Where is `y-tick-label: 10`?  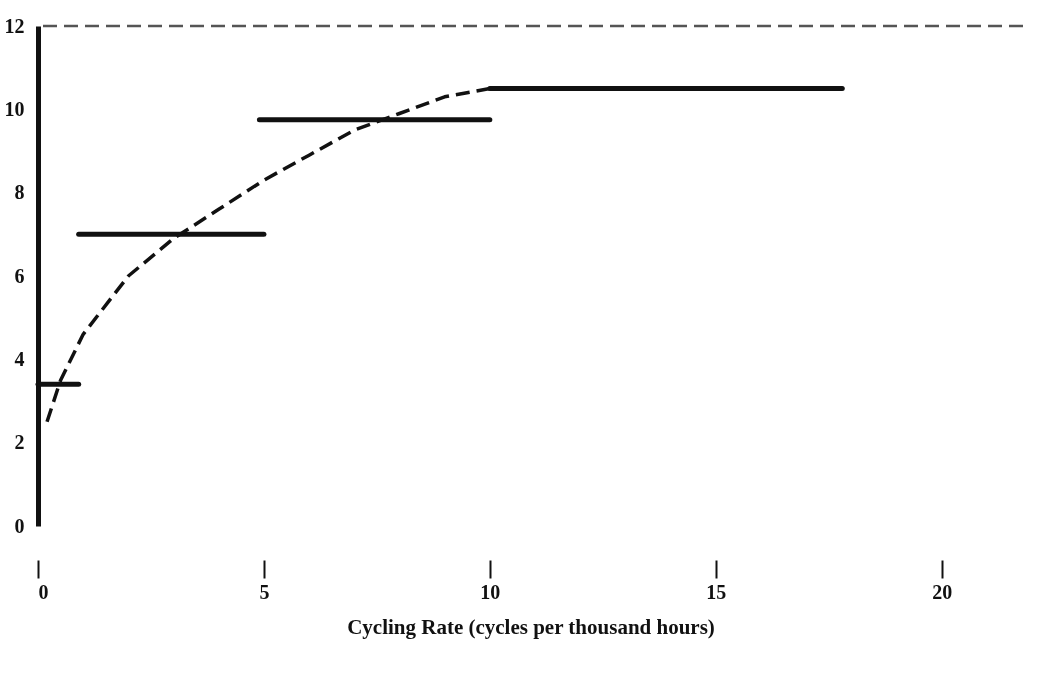 y-tick-label: 10 is located at coordinates (14, 108).